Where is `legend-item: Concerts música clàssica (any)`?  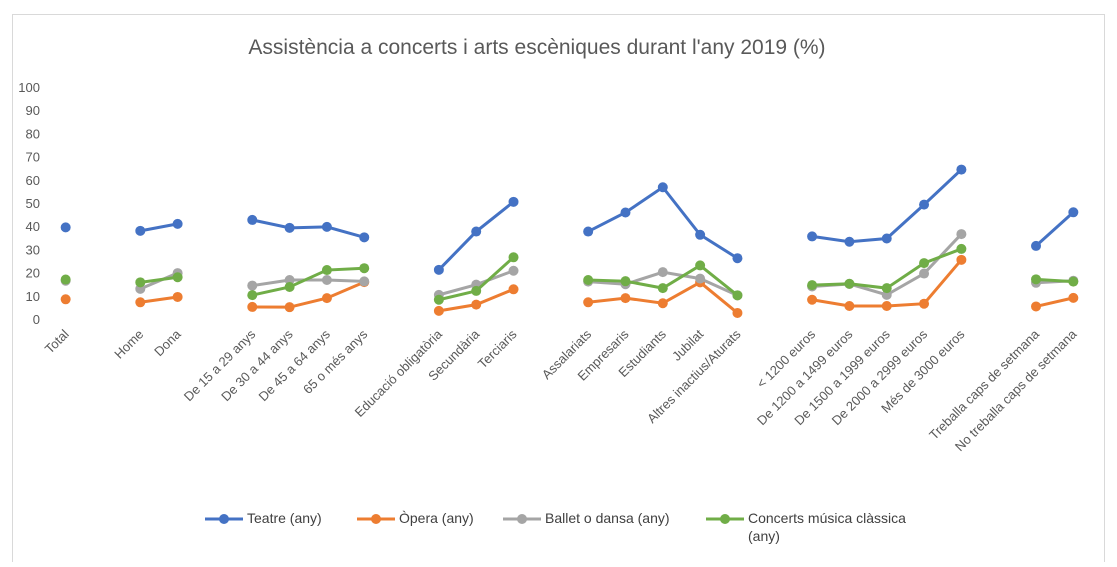
legend-item: Concerts música clàssica (any) is located at coordinates (827, 527).